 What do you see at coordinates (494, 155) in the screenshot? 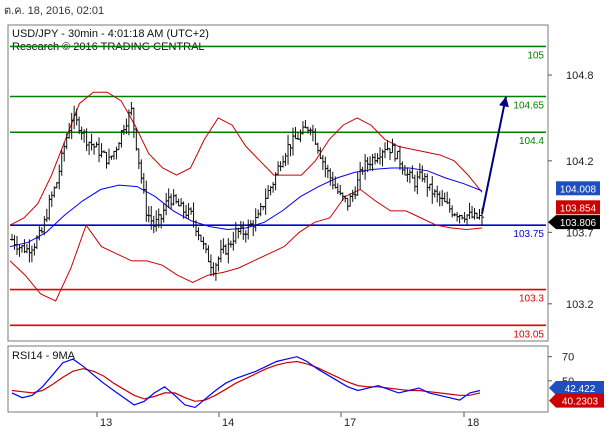
I see `projection-arrow-line` at bounding box center [494, 155].